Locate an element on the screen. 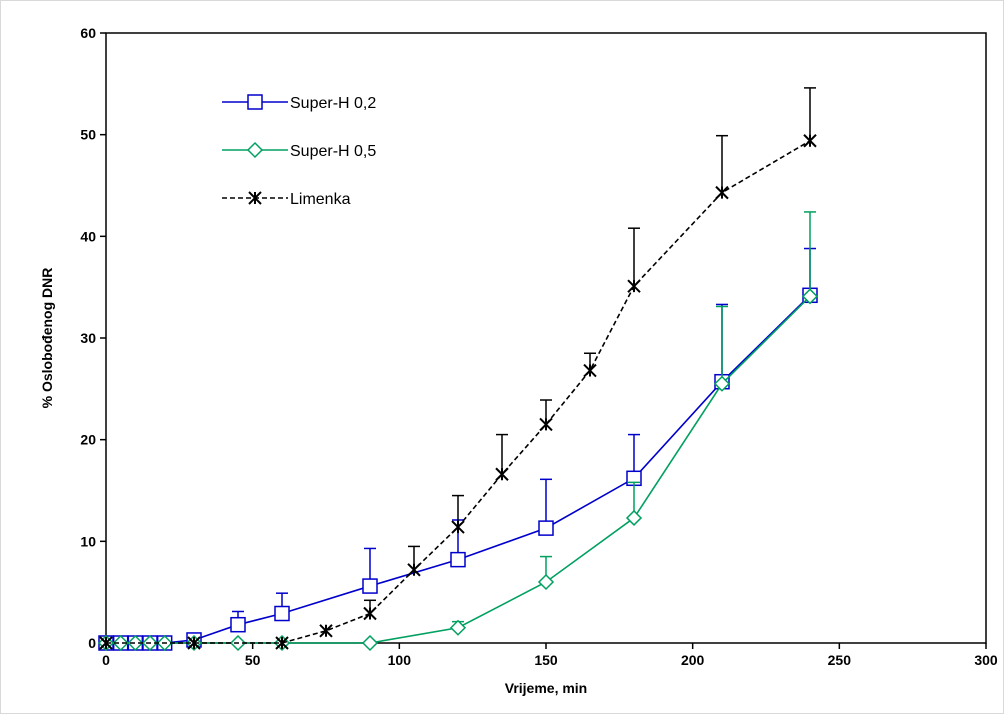 The height and width of the screenshot is (719, 1004). x-axis-title: Vrijeme, min is located at coordinates (546, 688).